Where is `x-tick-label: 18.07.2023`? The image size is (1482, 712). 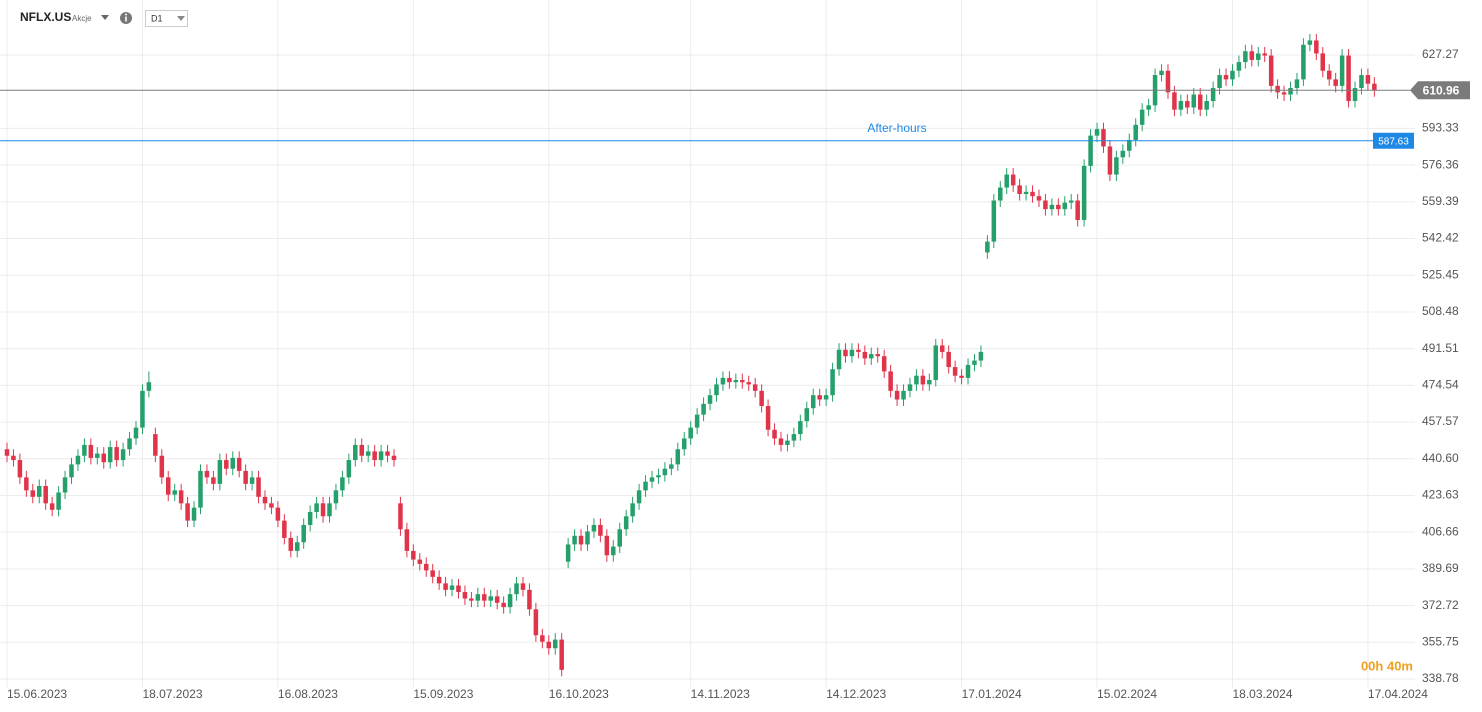 x-tick-label: 18.07.2023 is located at coordinates (172, 694).